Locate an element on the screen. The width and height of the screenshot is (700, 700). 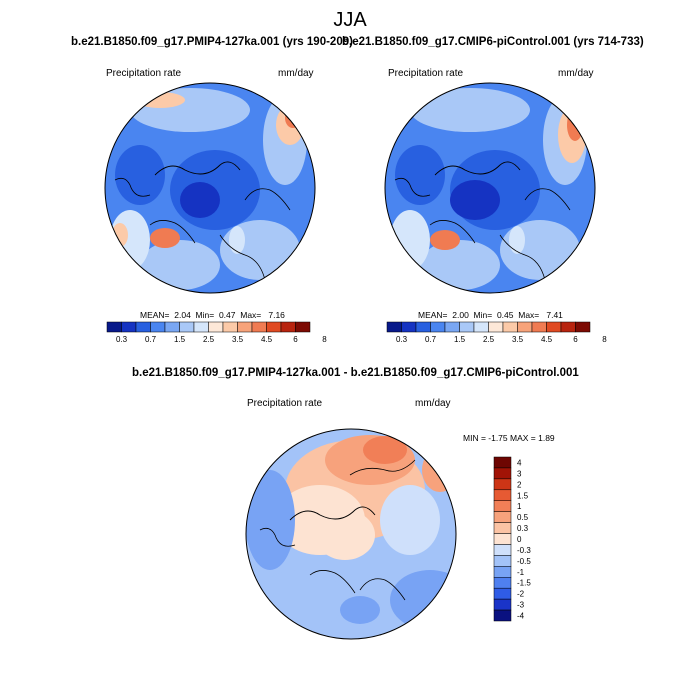
panel2-colorbar-tick-label: 0.3 is located at coordinates (402, 339).